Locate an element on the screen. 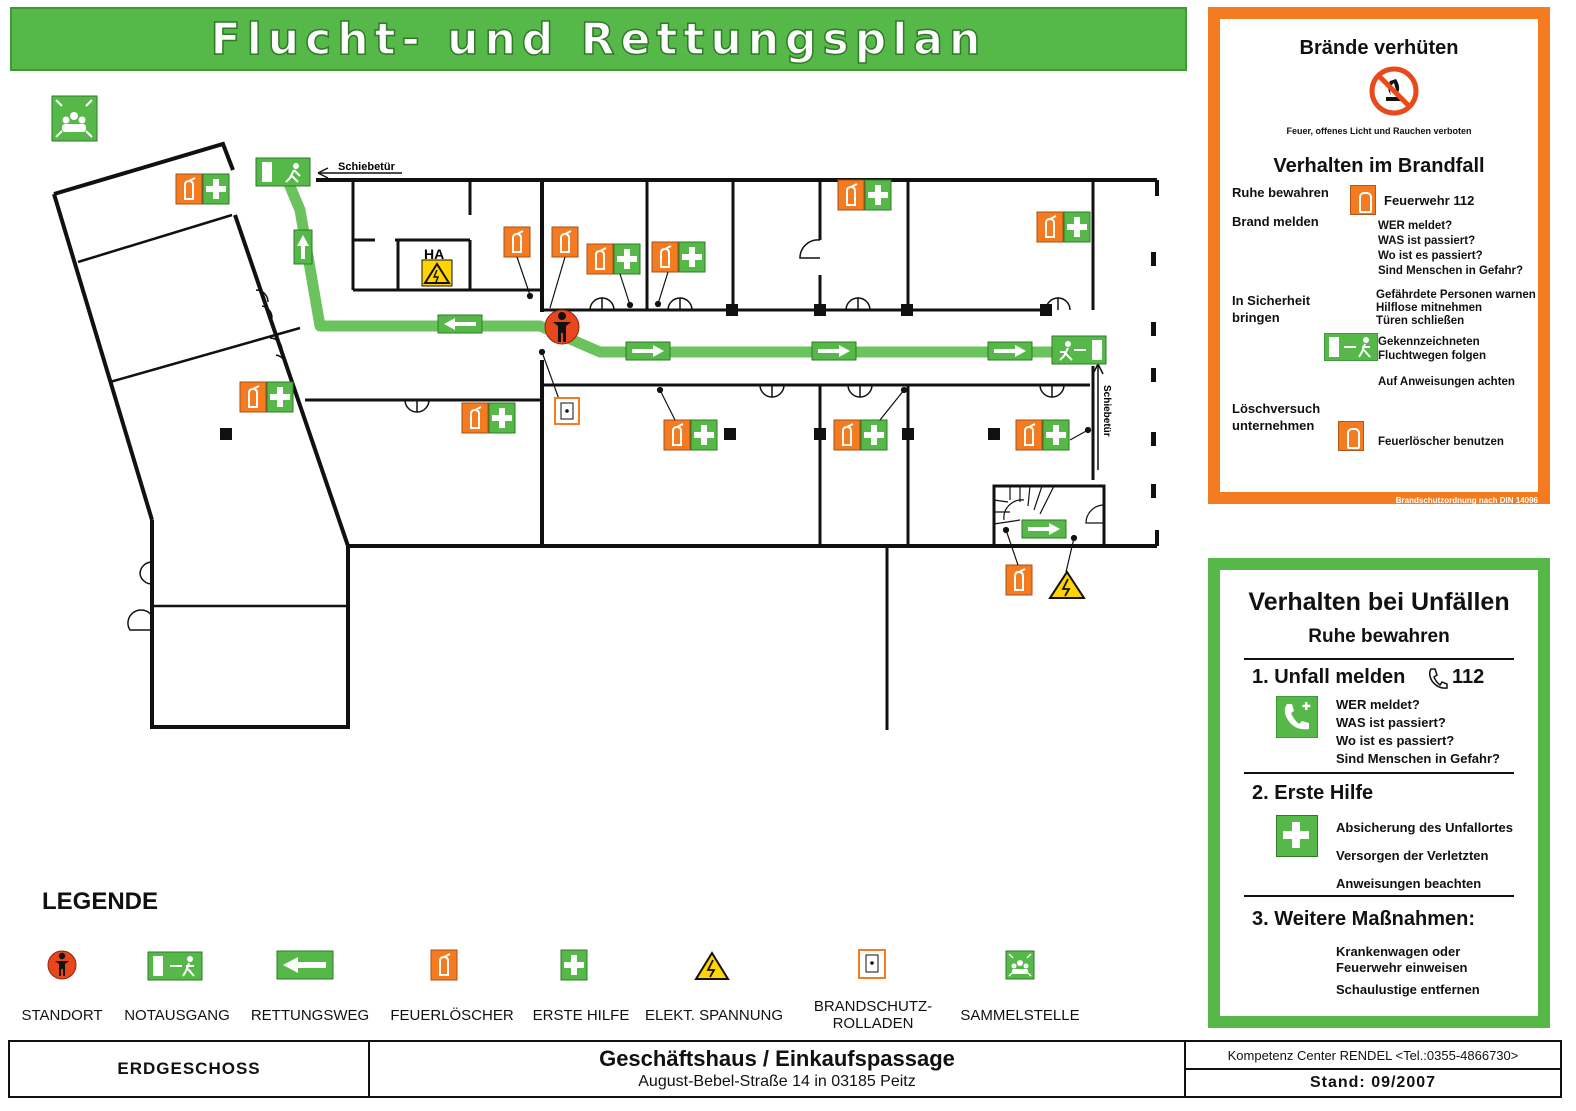  leader-lines is located at coordinates (804, 414).